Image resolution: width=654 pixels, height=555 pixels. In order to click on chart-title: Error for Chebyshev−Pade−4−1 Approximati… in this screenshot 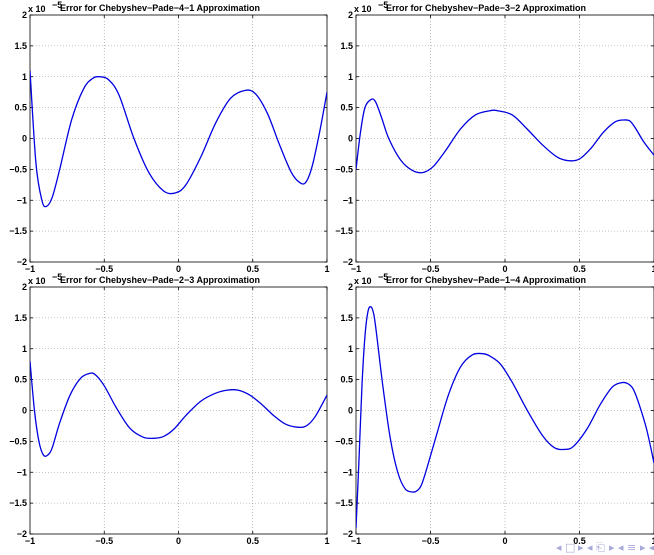, I will do `click(160, 8)`.